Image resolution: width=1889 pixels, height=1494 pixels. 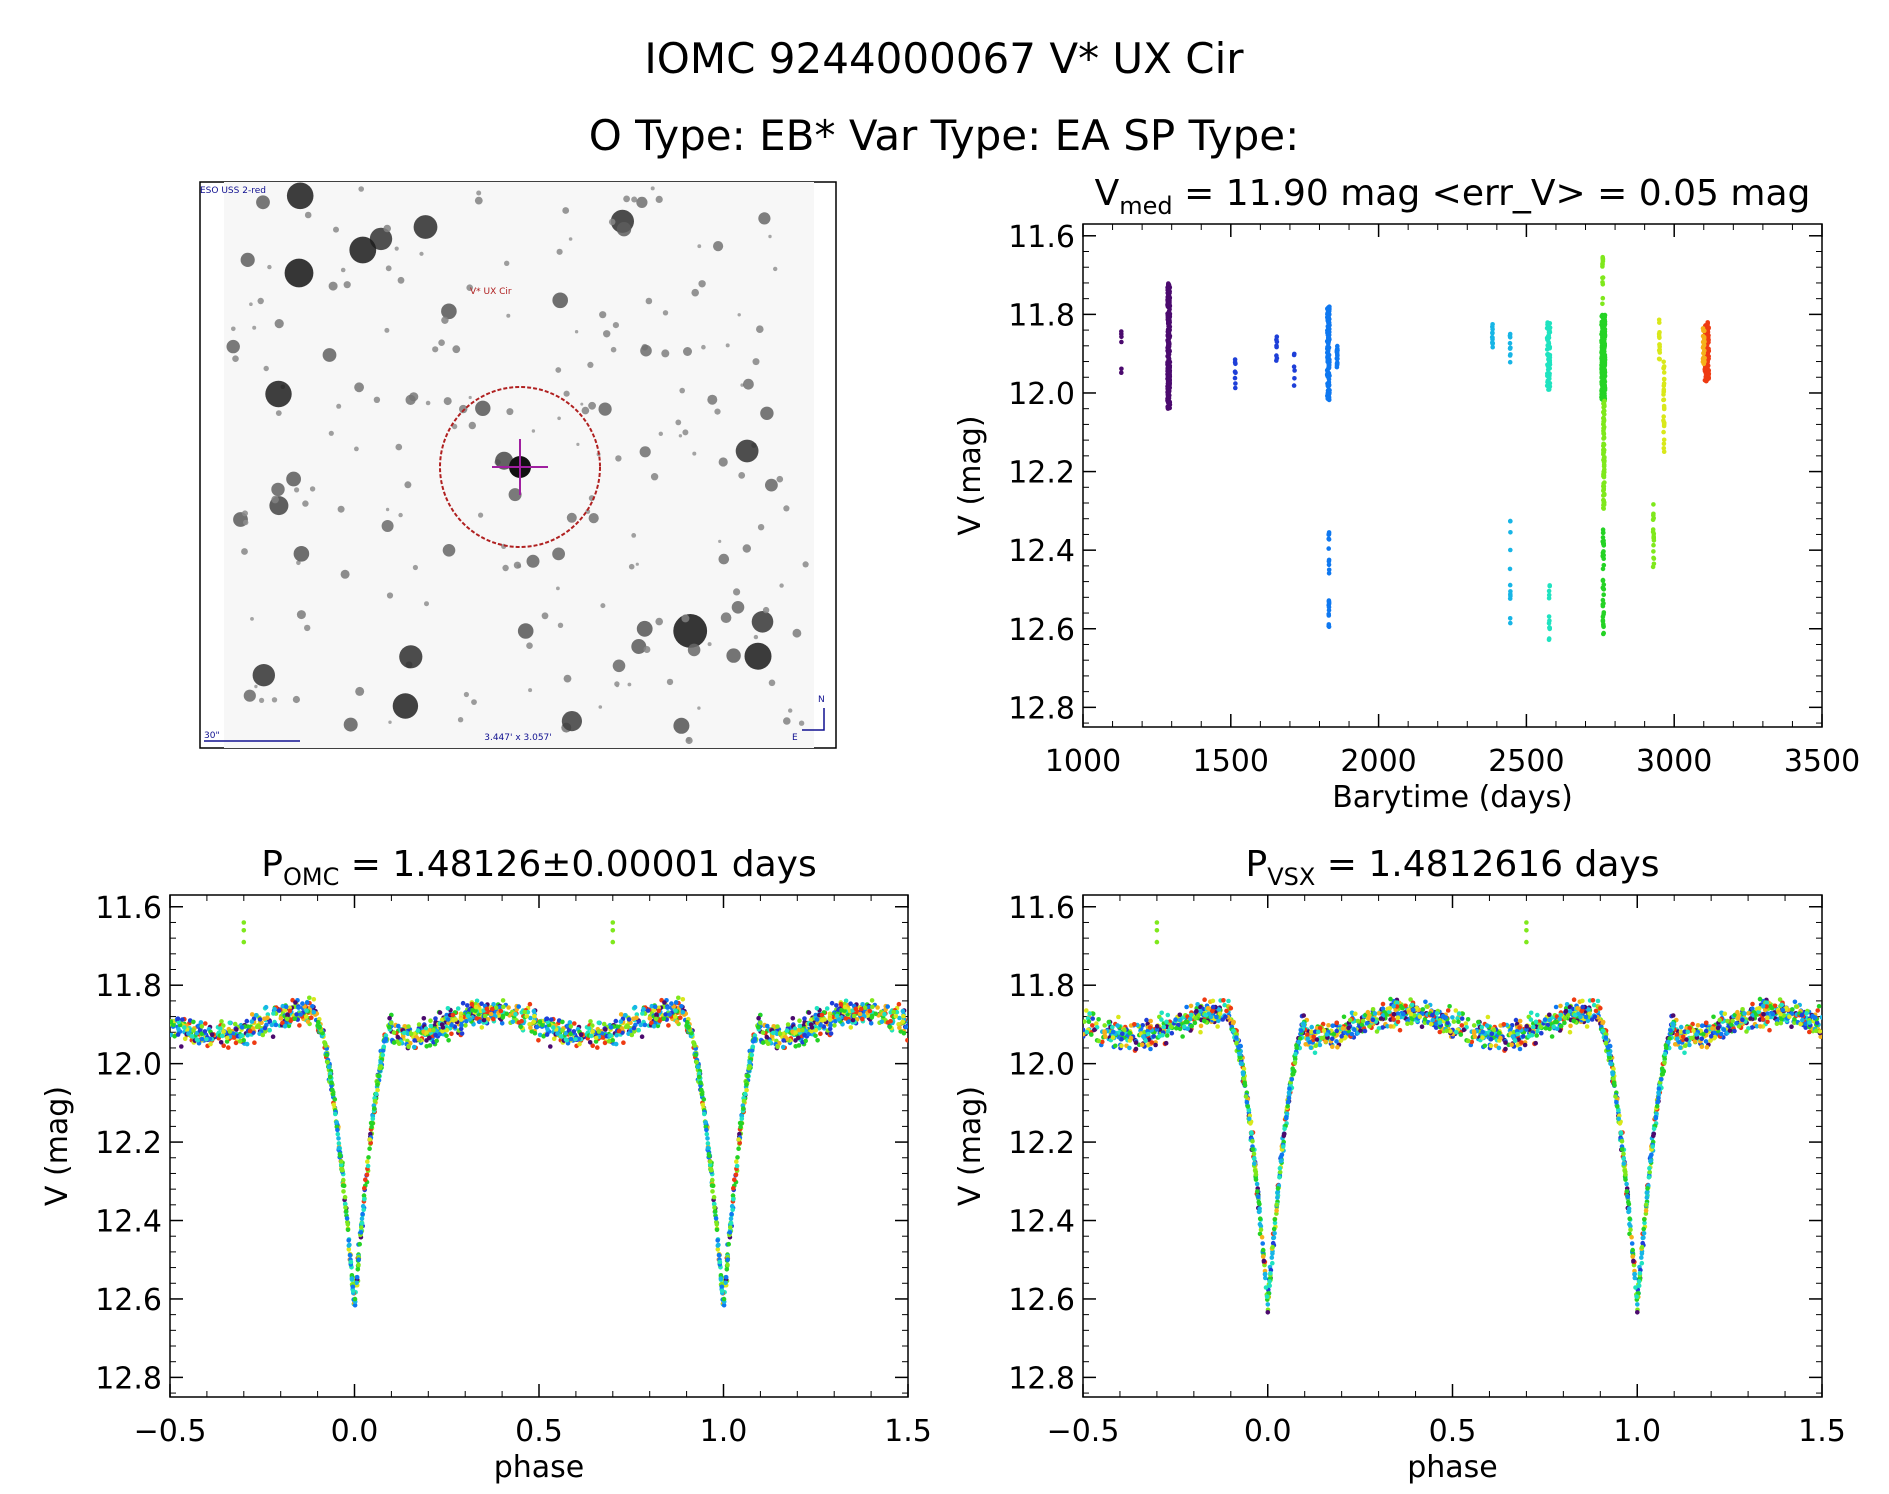 What do you see at coordinates (1041, 551) in the screenshot?
I see `y-tick-label: 12.4` at bounding box center [1041, 551].